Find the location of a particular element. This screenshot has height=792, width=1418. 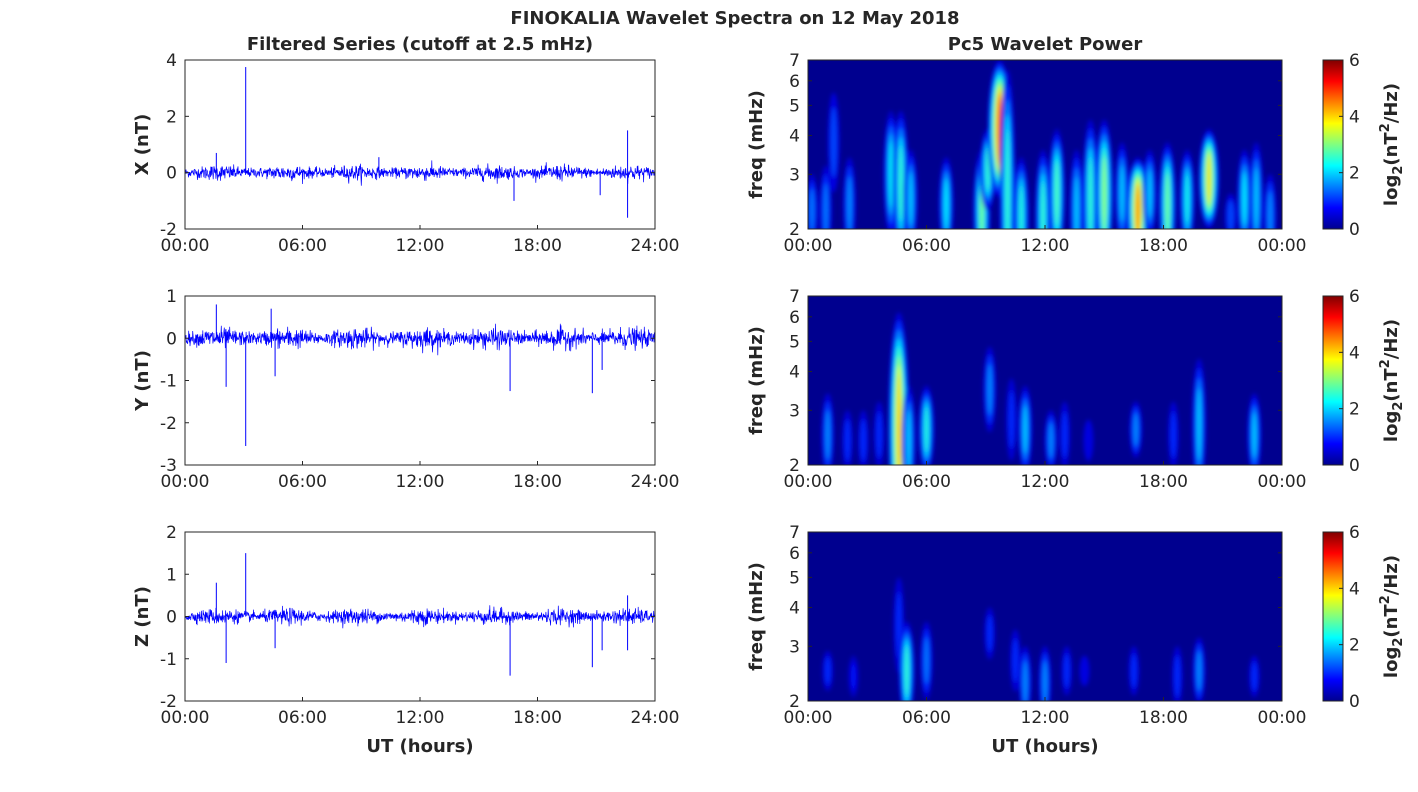

freq-tick-label: 5 is located at coordinates (794, 578).